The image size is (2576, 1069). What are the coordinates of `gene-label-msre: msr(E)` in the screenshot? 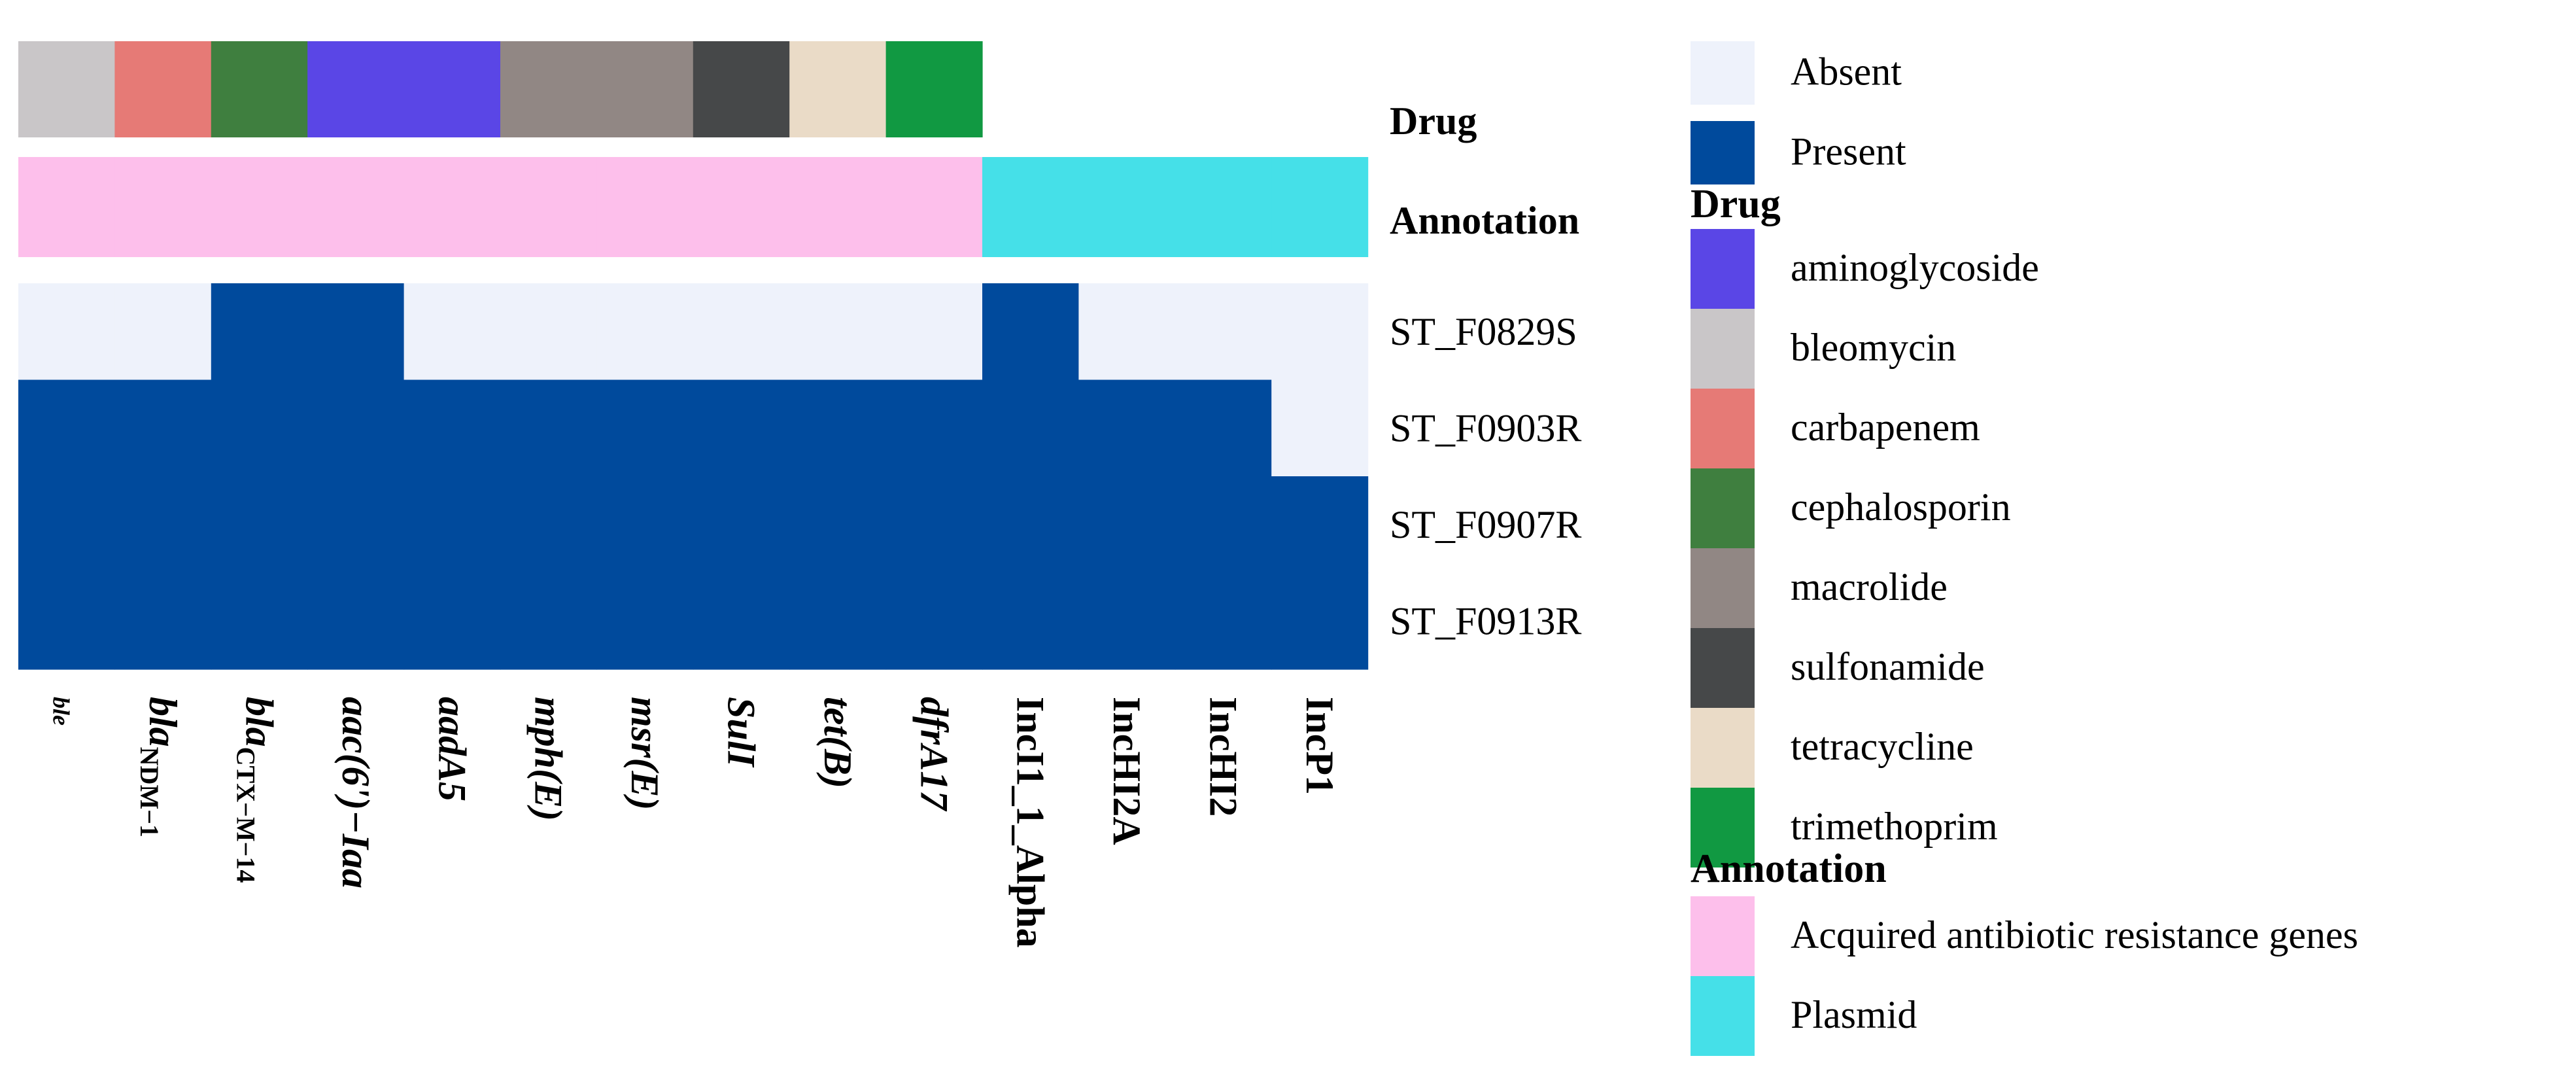 It's located at (644, 753).